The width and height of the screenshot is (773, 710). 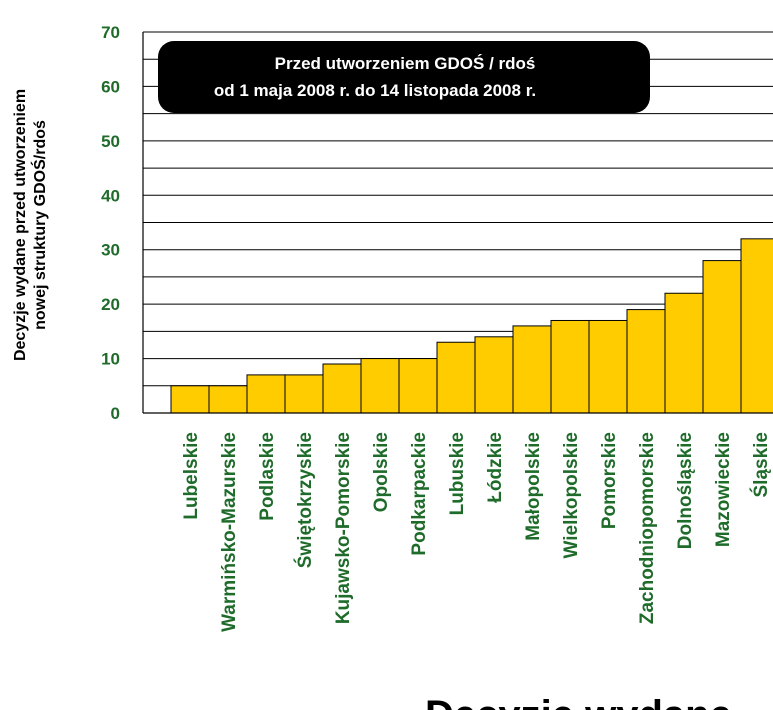 What do you see at coordinates (191, 476) in the screenshot?
I see `x-category-label: Lubelskie` at bounding box center [191, 476].